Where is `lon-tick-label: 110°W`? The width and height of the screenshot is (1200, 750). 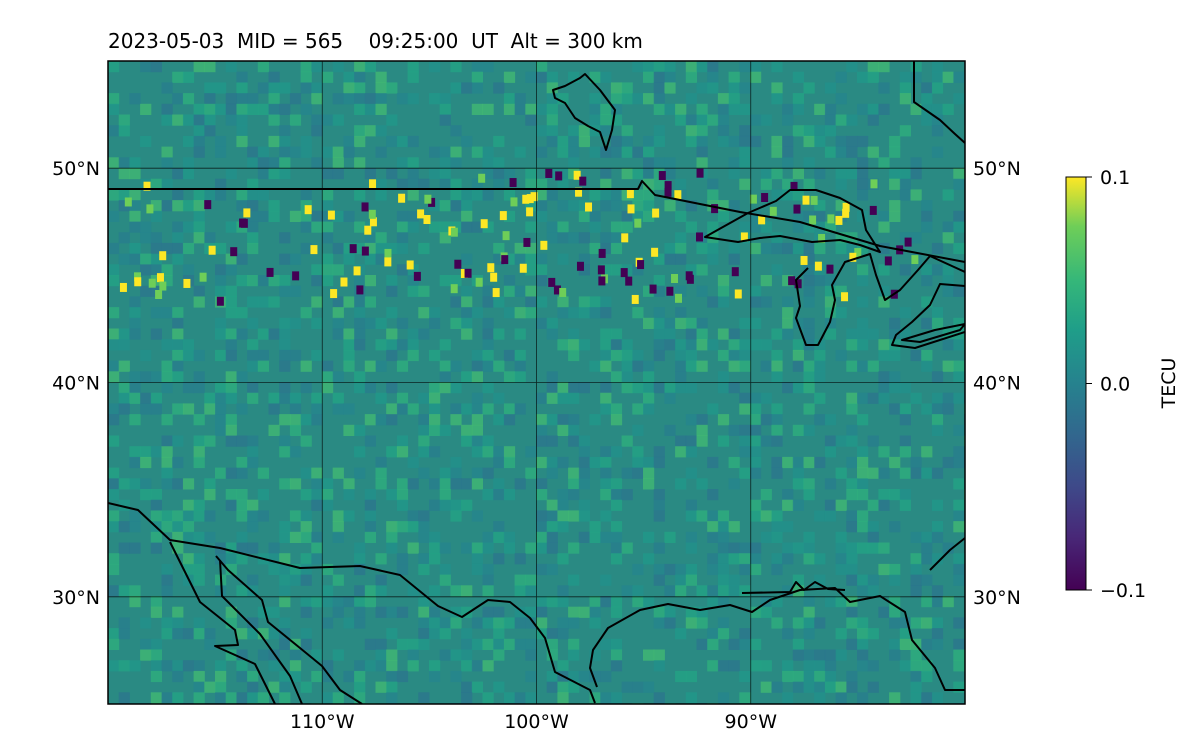 lon-tick-label: 110°W is located at coordinates (322, 722).